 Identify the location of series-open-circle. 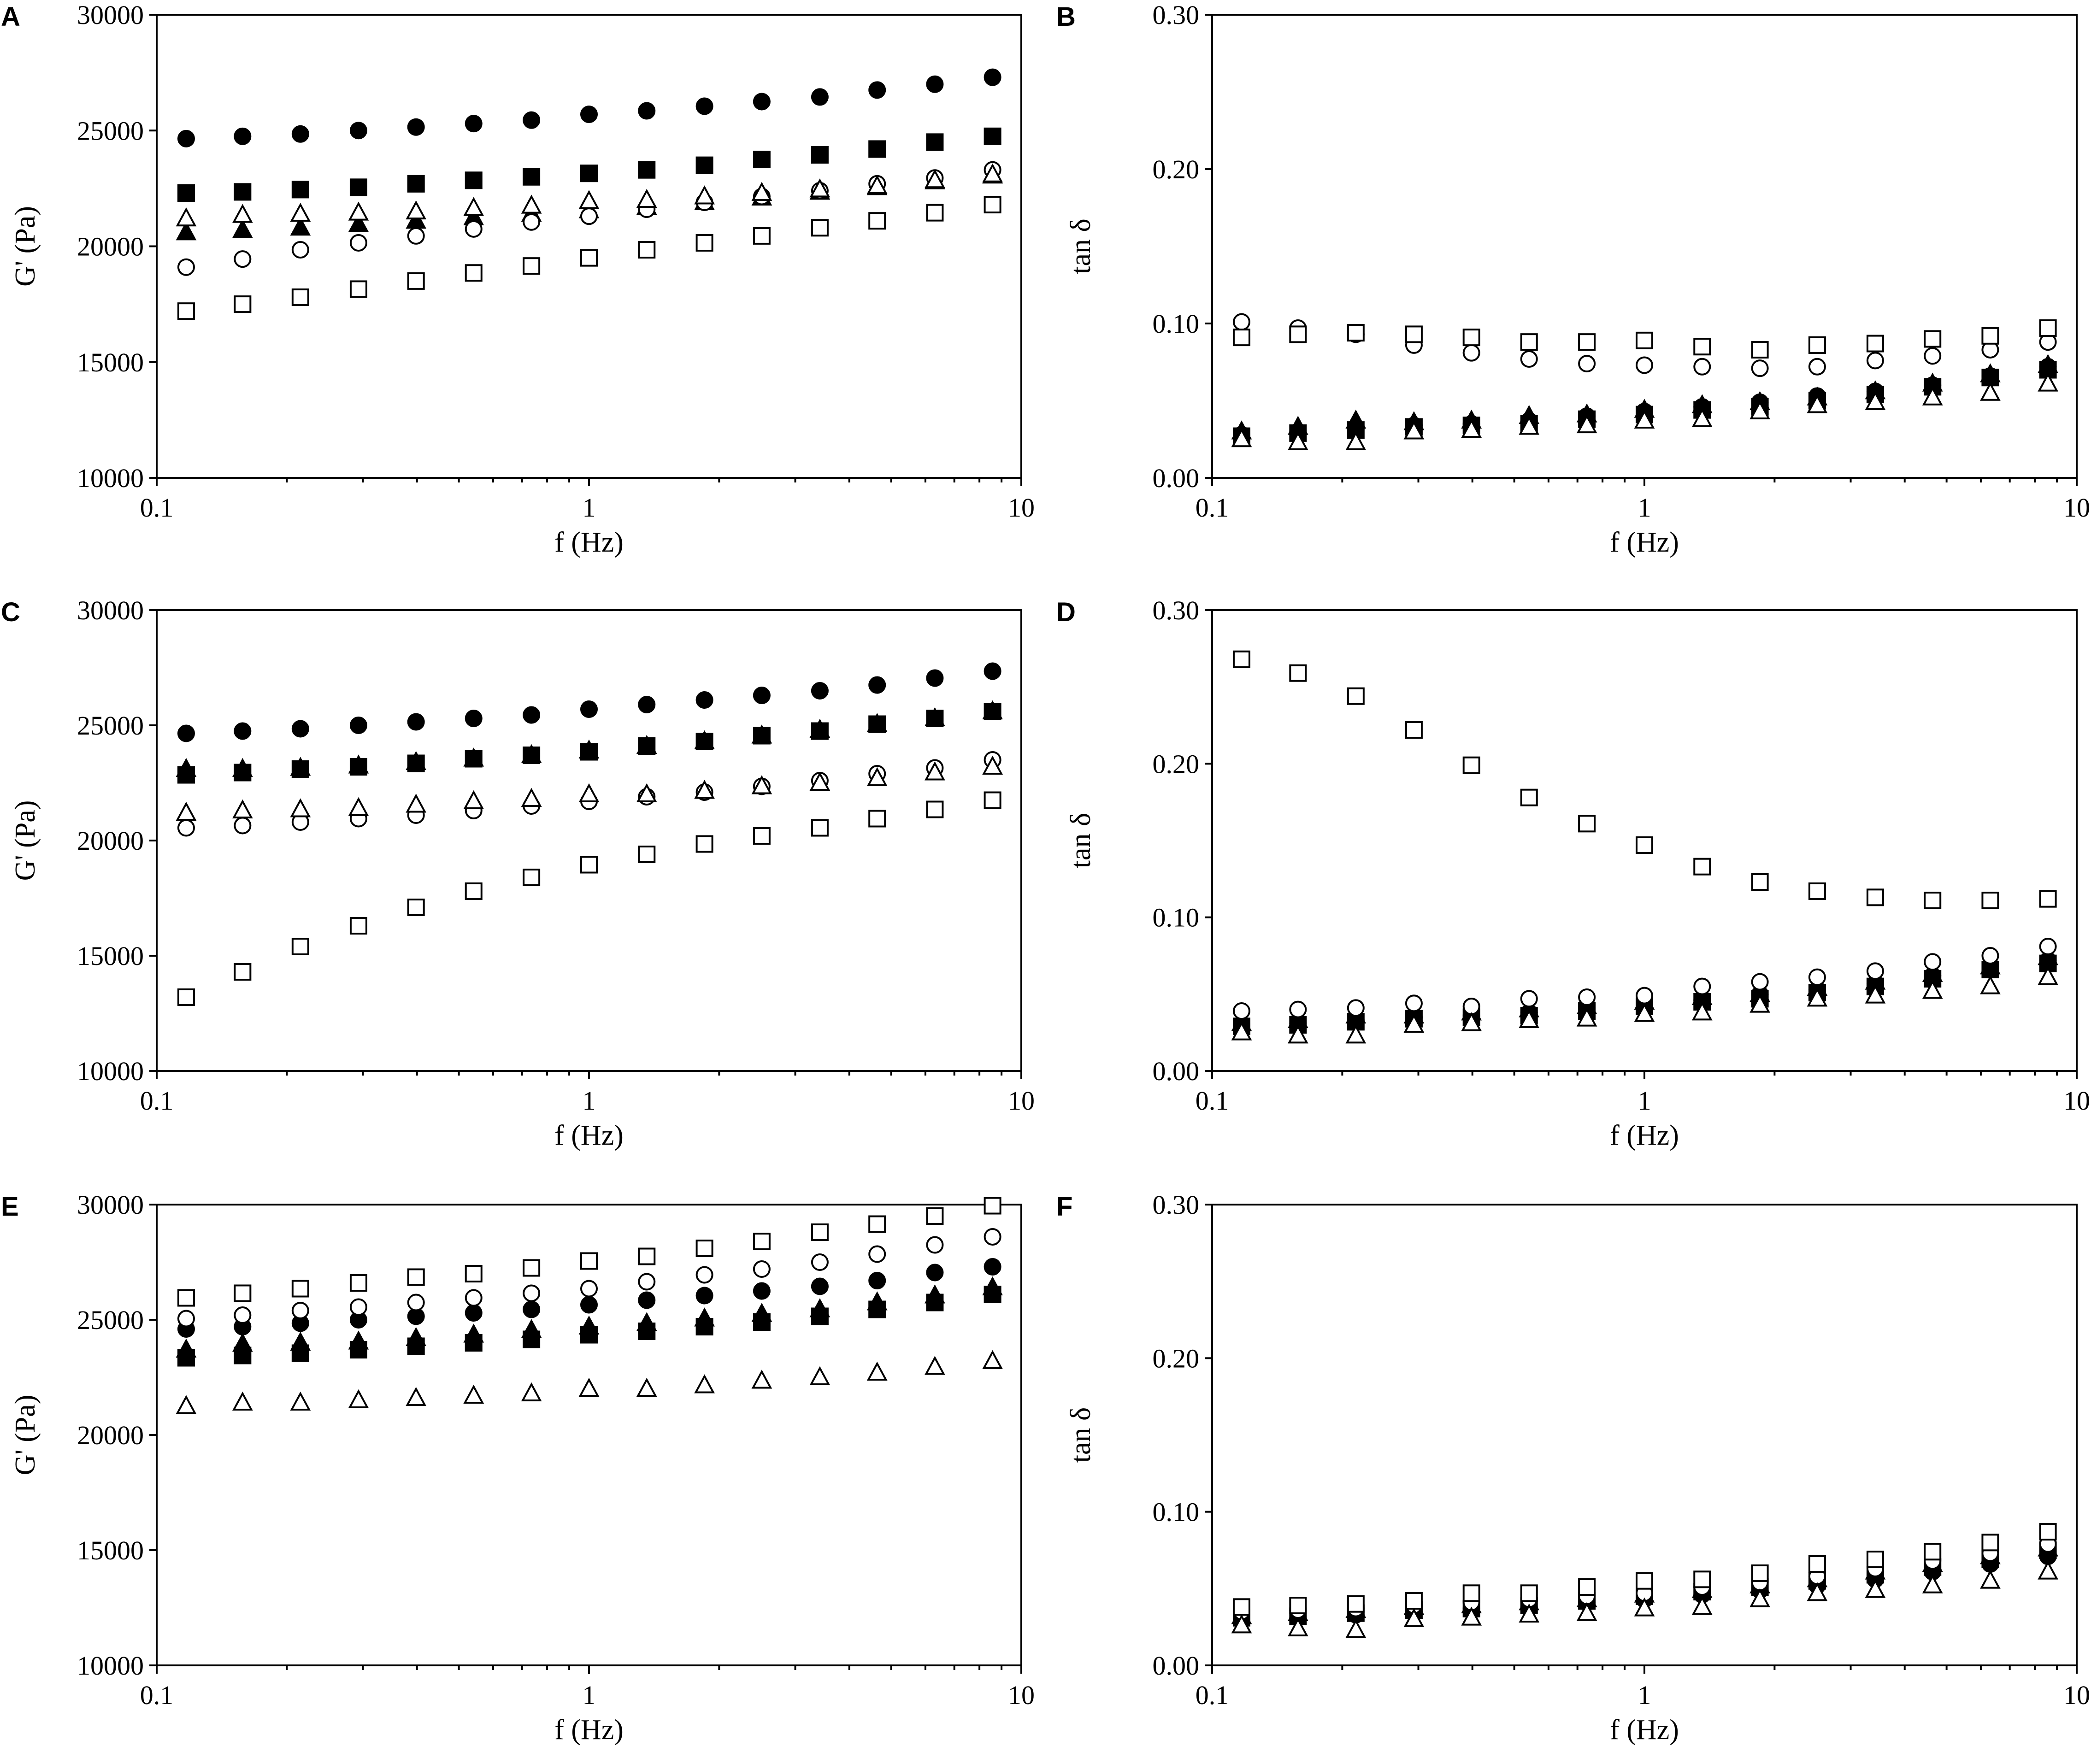
(1644, 979).